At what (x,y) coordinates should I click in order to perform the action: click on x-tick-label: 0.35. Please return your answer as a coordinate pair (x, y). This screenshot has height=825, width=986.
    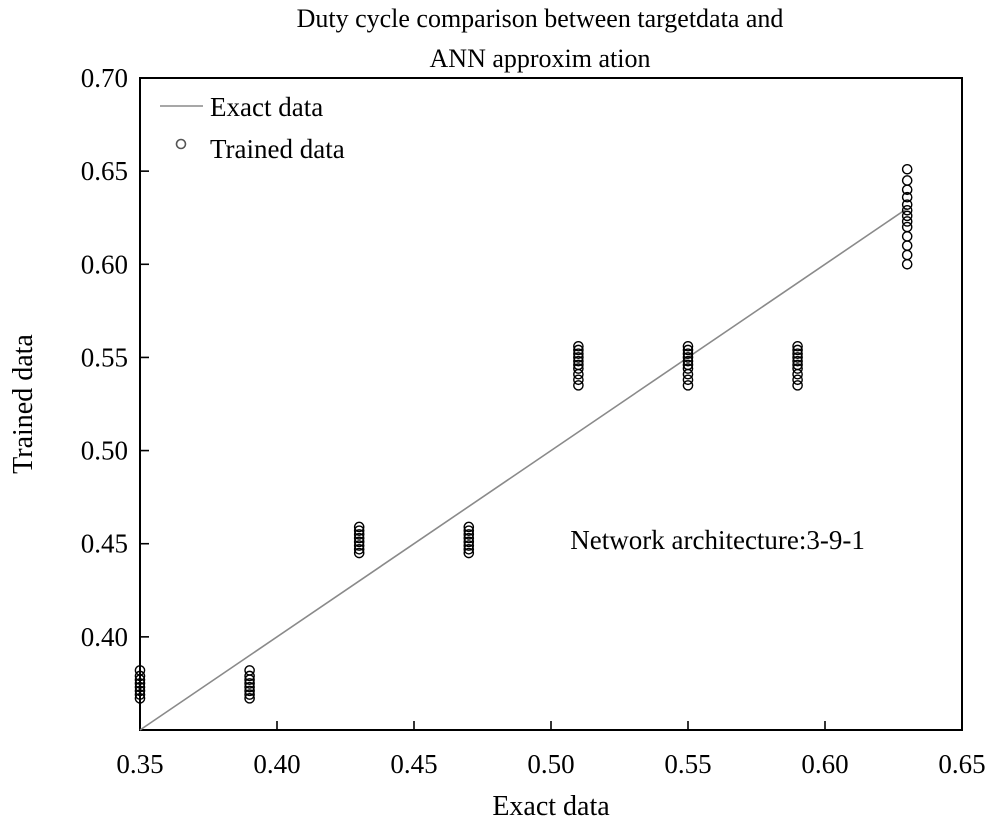
    Looking at the image, I should click on (139, 764).